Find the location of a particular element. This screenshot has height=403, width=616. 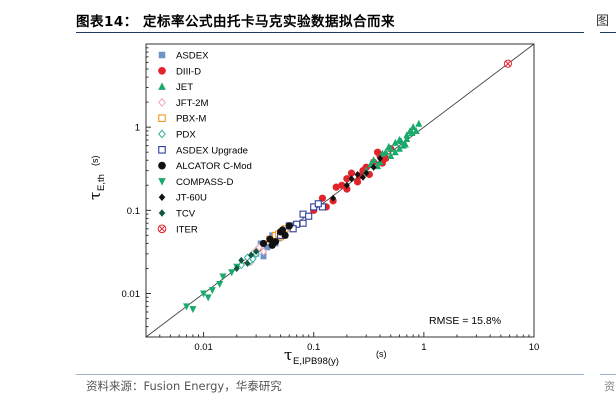

legend-item: ITER is located at coordinates (177, 229).